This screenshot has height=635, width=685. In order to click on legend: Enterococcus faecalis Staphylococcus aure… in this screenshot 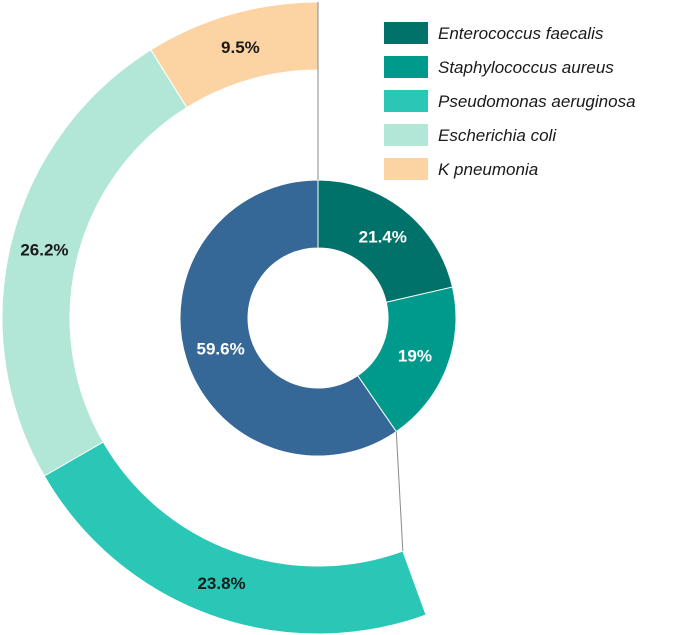, I will do `click(510, 101)`.